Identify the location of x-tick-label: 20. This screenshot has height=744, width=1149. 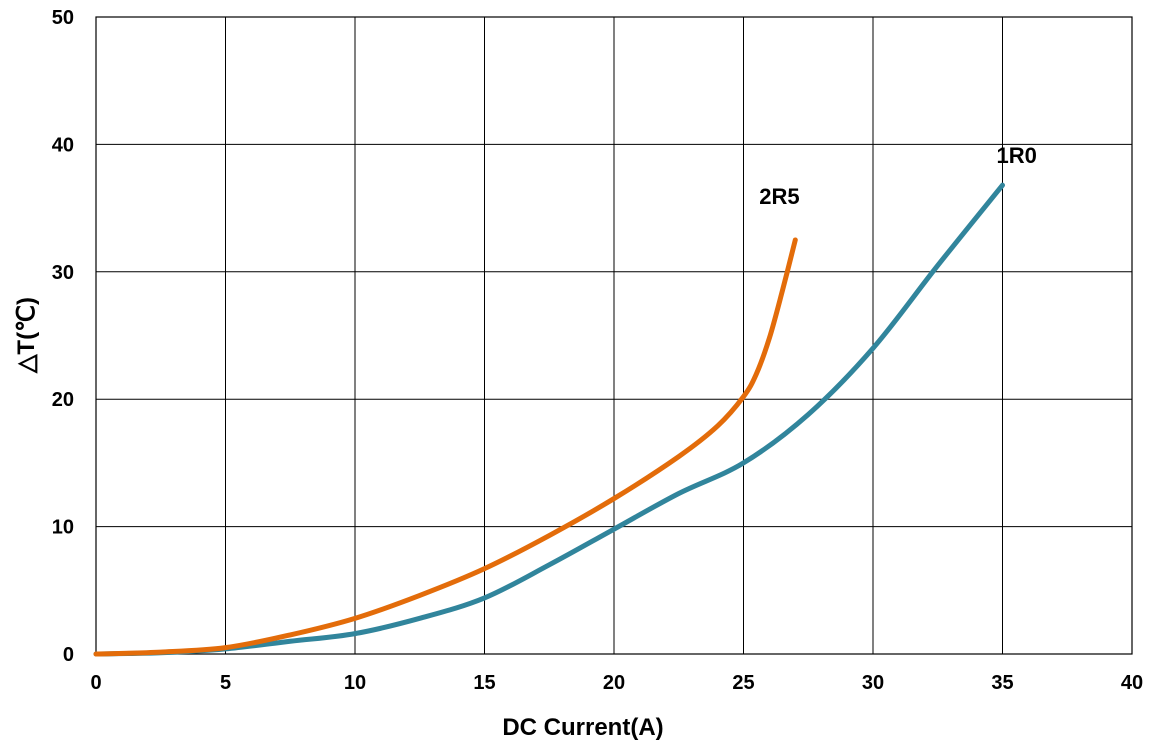
(614, 683).